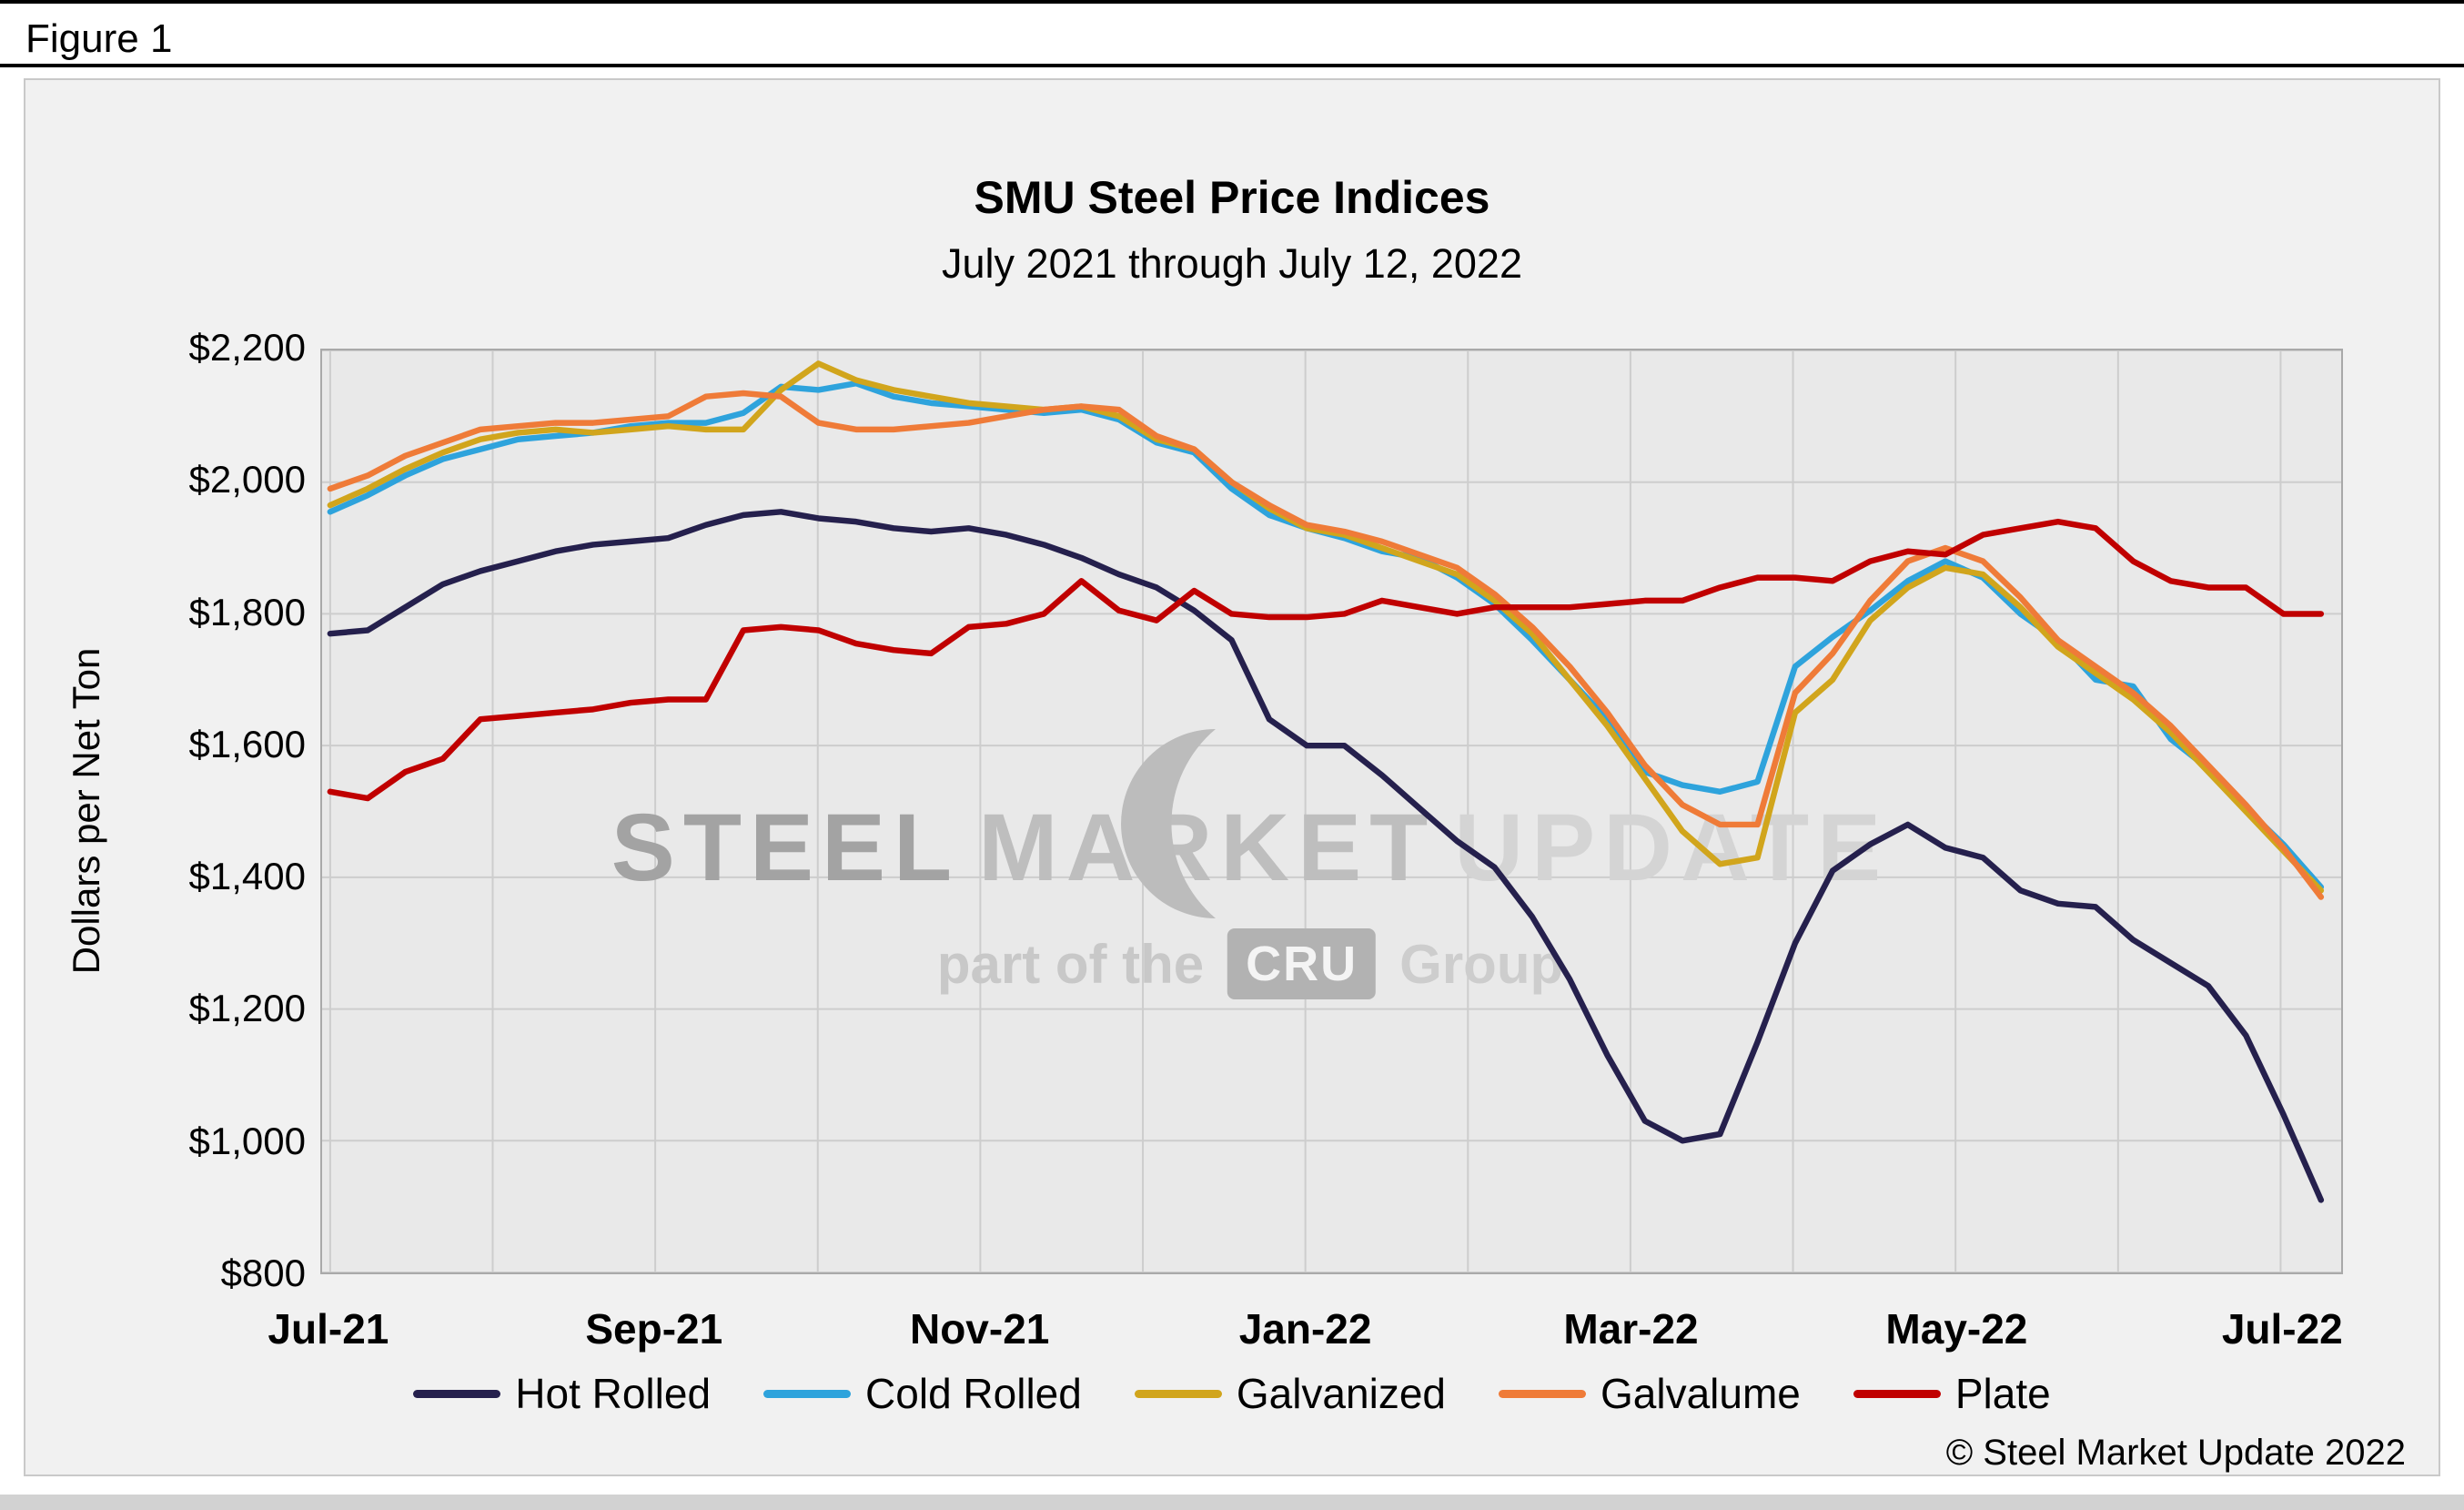  I want to click on legend-item-cold-rolled: Cold Rolled, so click(922, 1393).